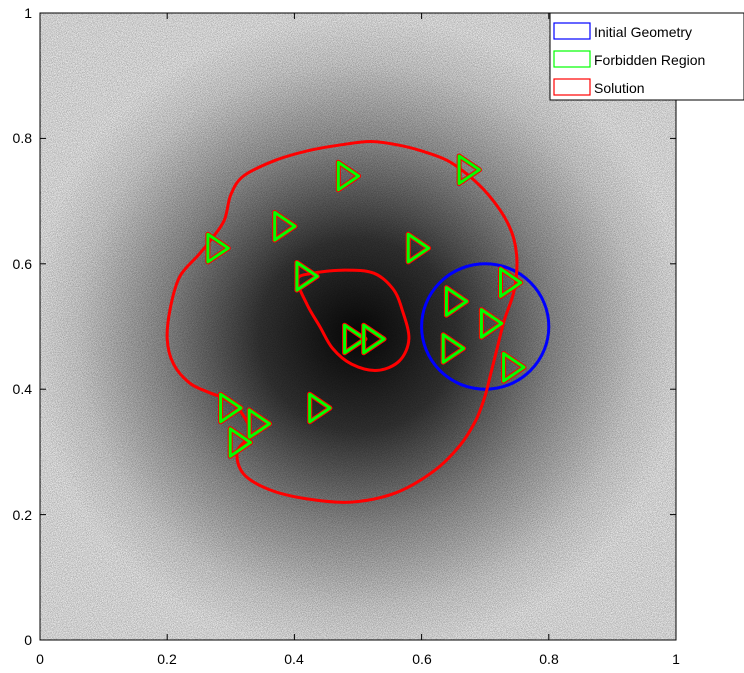 The width and height of the screenshot is (744, 673). I want to click on x-tick-label: 0.4, so click(294, 659).